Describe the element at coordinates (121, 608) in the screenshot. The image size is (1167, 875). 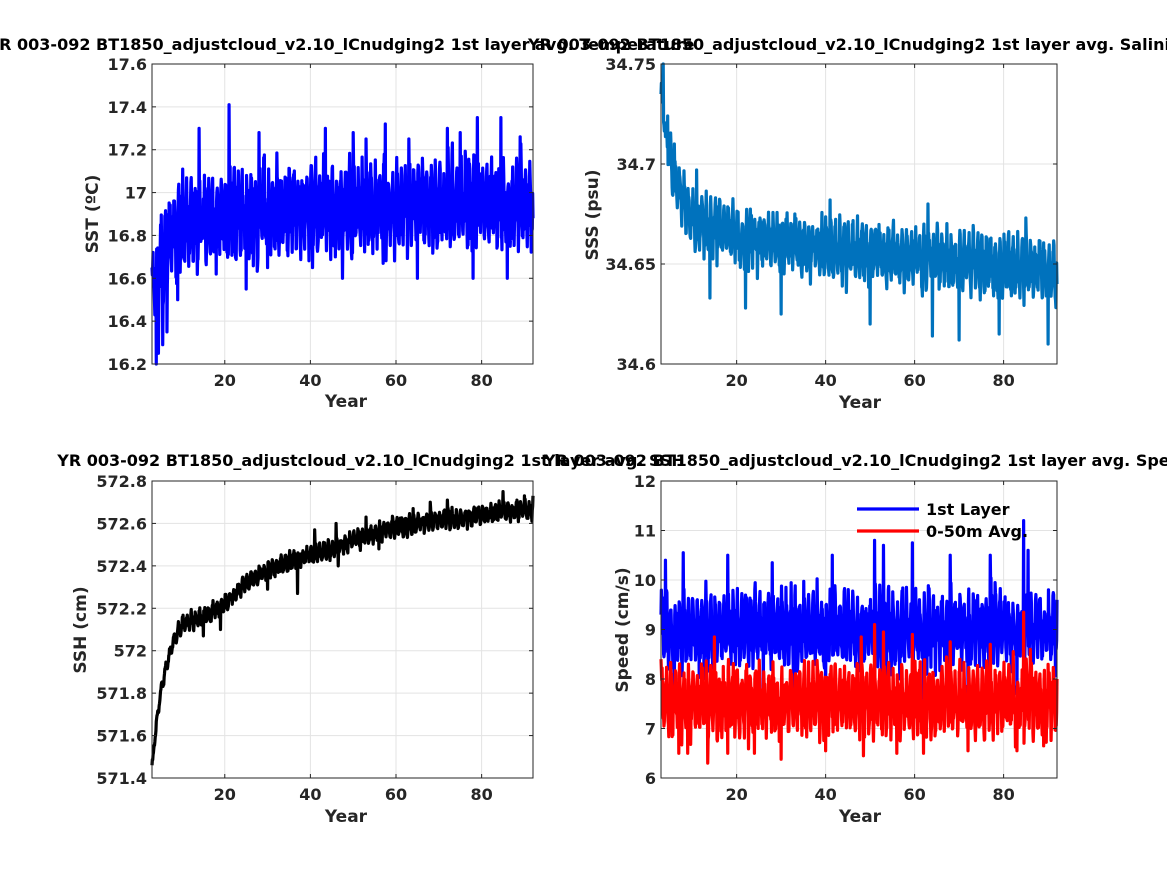
I see `y-tick-label: 572.2` at that location.